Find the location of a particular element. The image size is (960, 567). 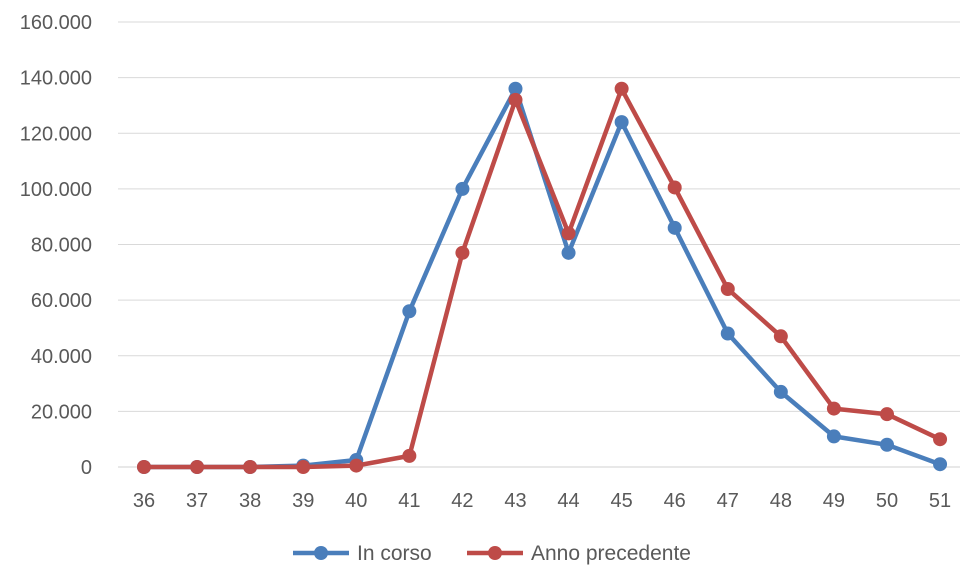

x-tick-label: 51 is located at coordinates (940, 501).